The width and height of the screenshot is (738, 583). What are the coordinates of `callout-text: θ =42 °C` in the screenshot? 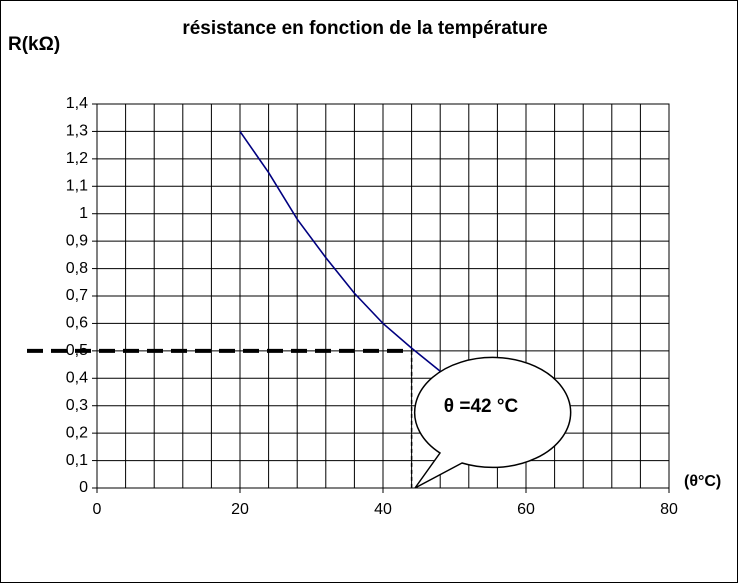 It's located at (481, 406).